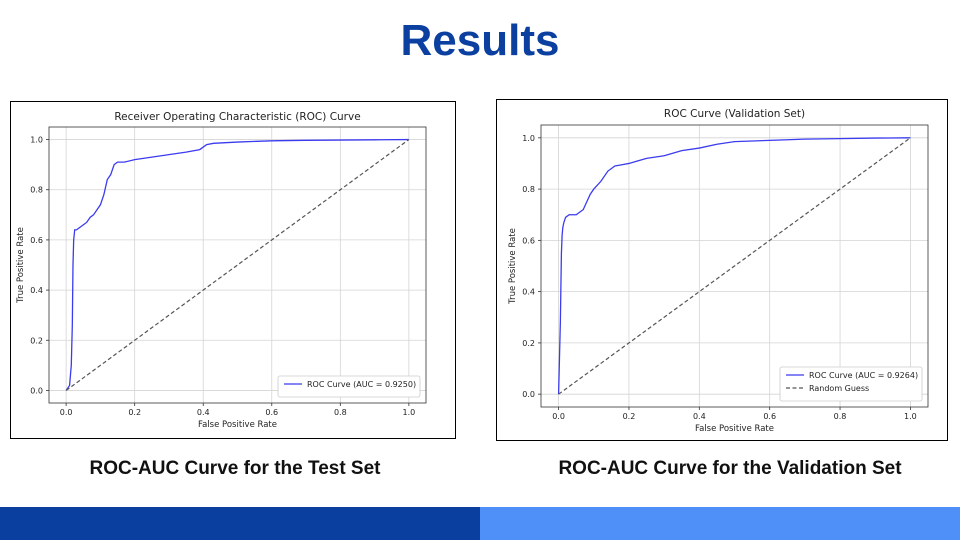 This screenshot has width=960, height=540. I want to click on footer-bar-right, so click(720, 523).